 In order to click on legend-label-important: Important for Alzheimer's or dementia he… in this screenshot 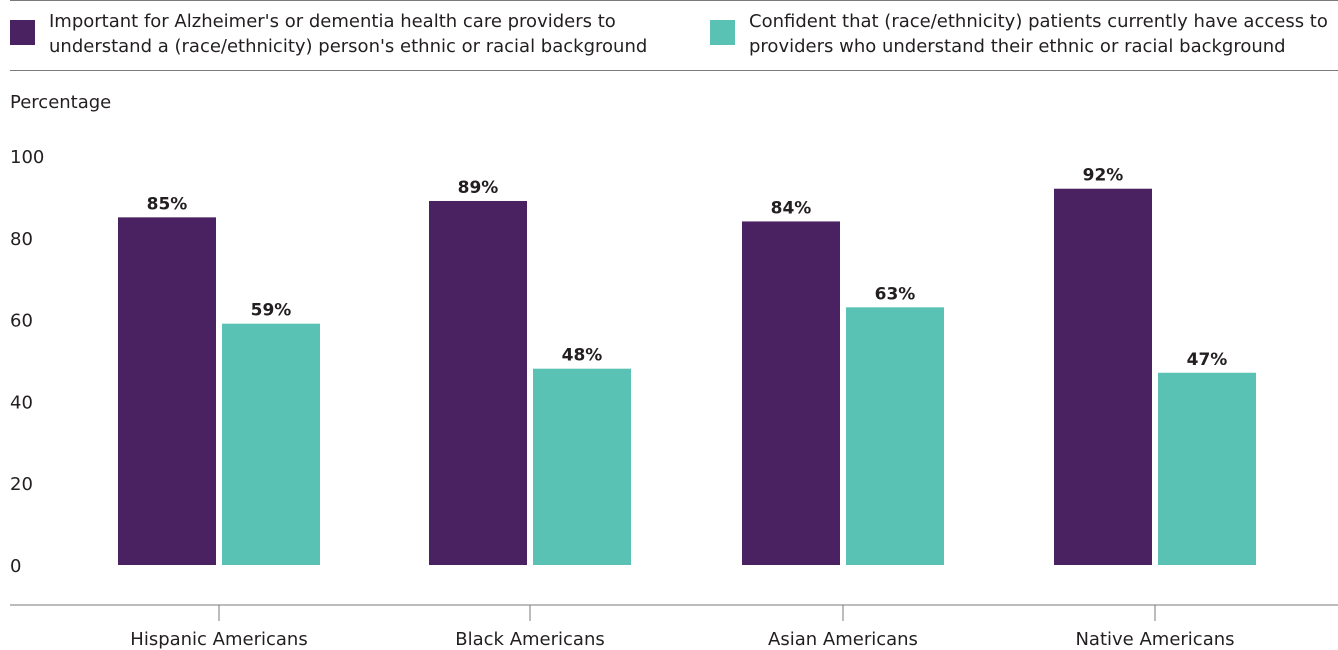, I will do `click(348, 34)`.